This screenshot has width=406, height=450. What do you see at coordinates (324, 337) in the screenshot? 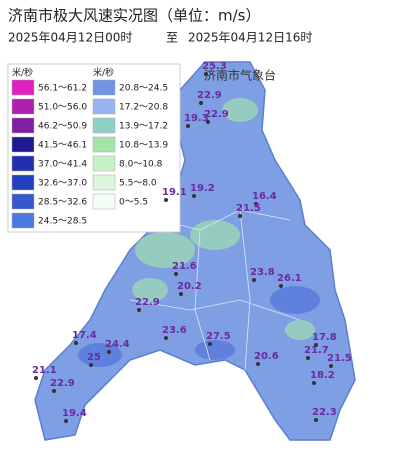
I see `station-value: 17.8` at bounding box center [324, 337].